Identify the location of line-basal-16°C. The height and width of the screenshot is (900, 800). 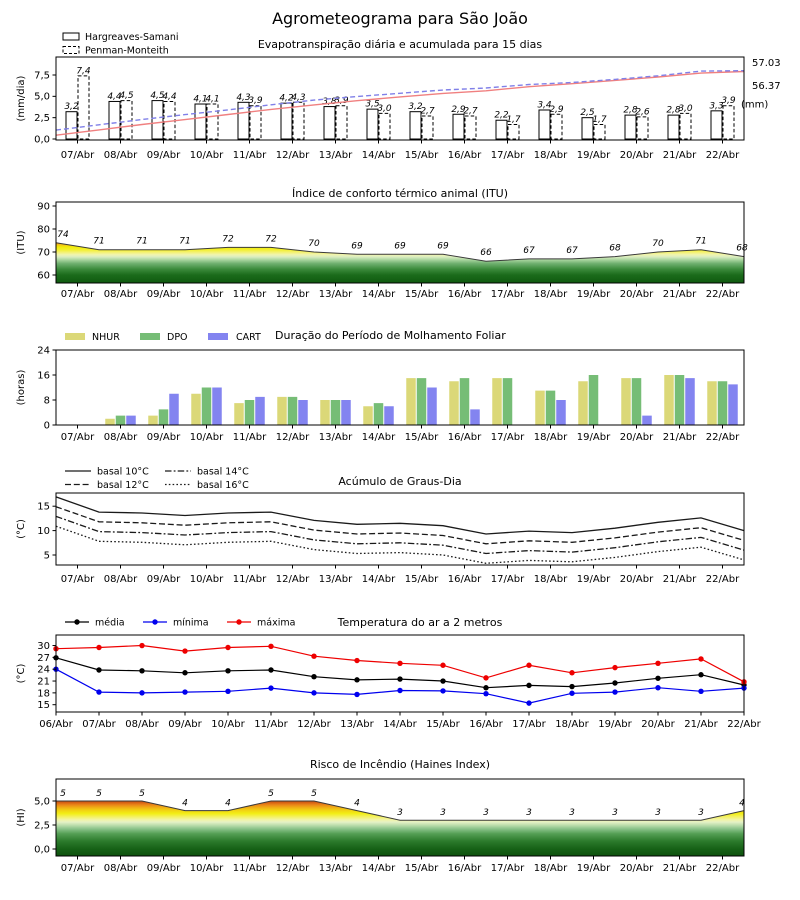
(400, 544).